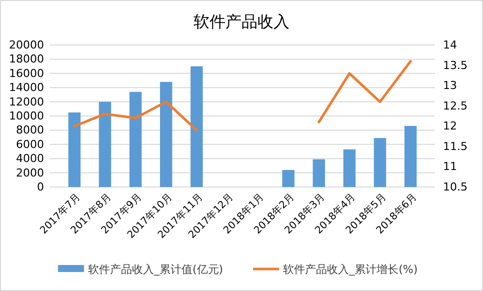 The height and width of the screenshot is (291, 483). What do you see at coordinates (350, 269) in the screenshot?
I see `legend-label: 软件产品收入_累计增长(%)` at bounding box center [350, 269].